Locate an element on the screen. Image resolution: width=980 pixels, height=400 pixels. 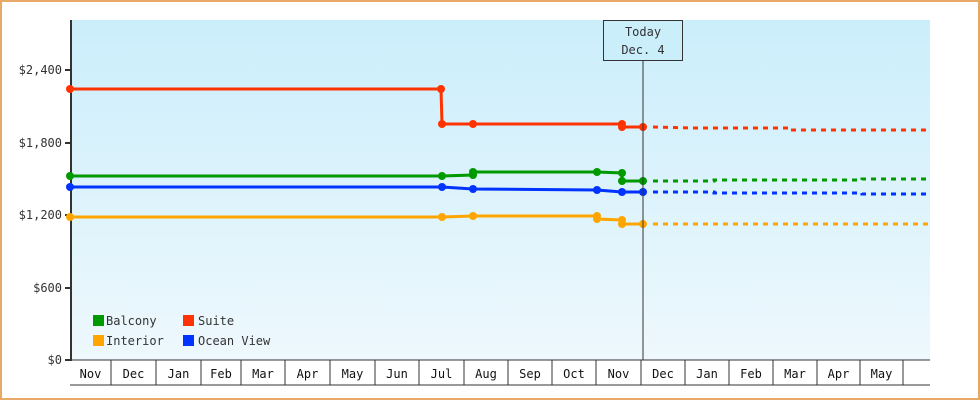
x-tick-label: Sep is located at coordinates (530, 374).